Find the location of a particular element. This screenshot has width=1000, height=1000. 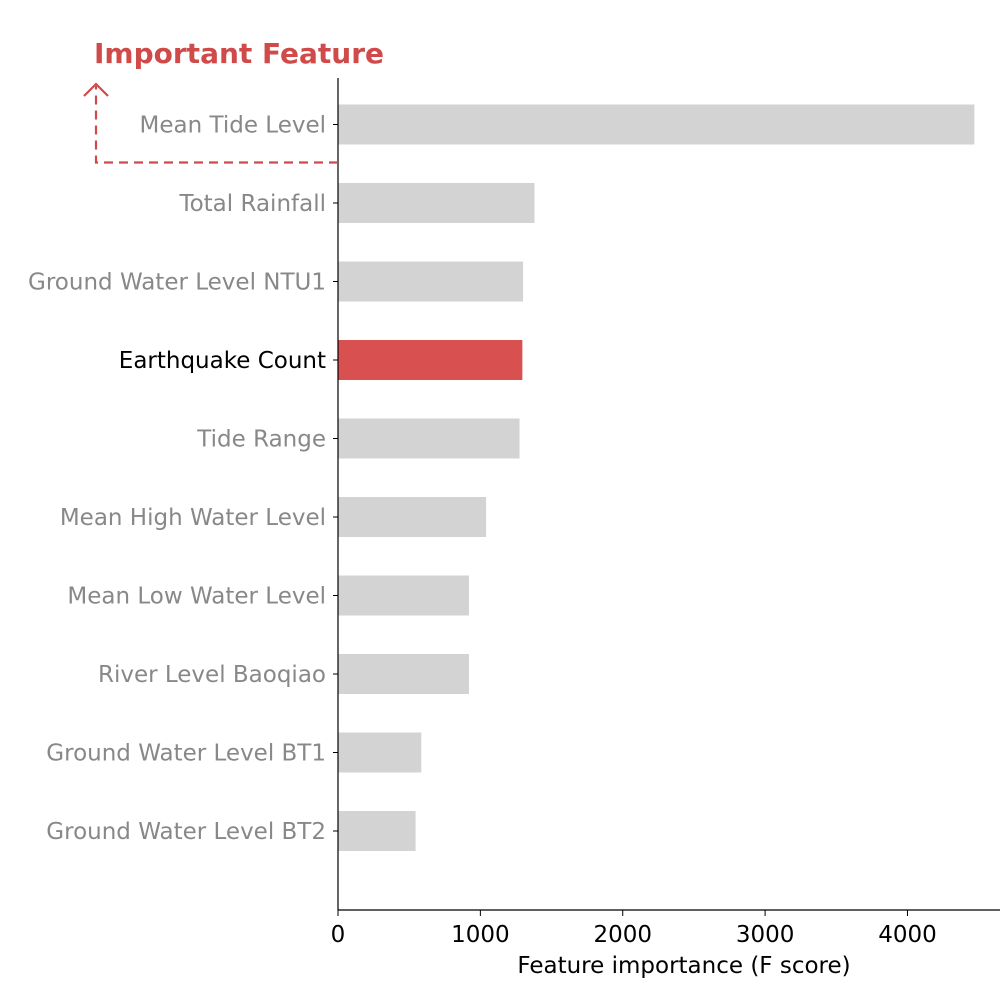

category-label-ground-water-level-bt2: Ground Water Level BT2 is located at coordinates (186, 832).